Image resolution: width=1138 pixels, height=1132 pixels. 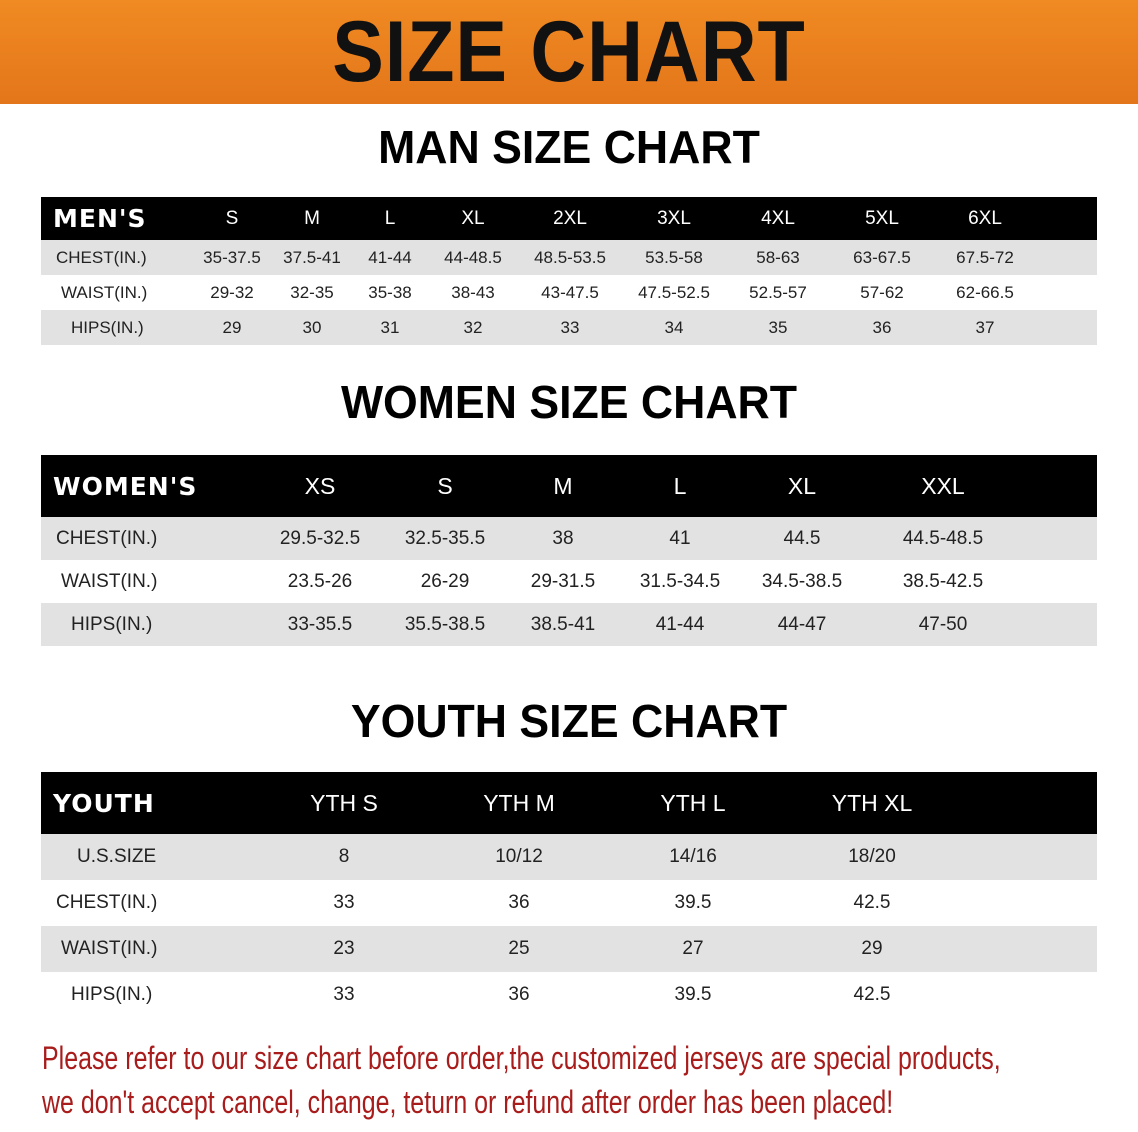 I want to click on table-cell: 32.5-35.5, so click(x=445, y=538).